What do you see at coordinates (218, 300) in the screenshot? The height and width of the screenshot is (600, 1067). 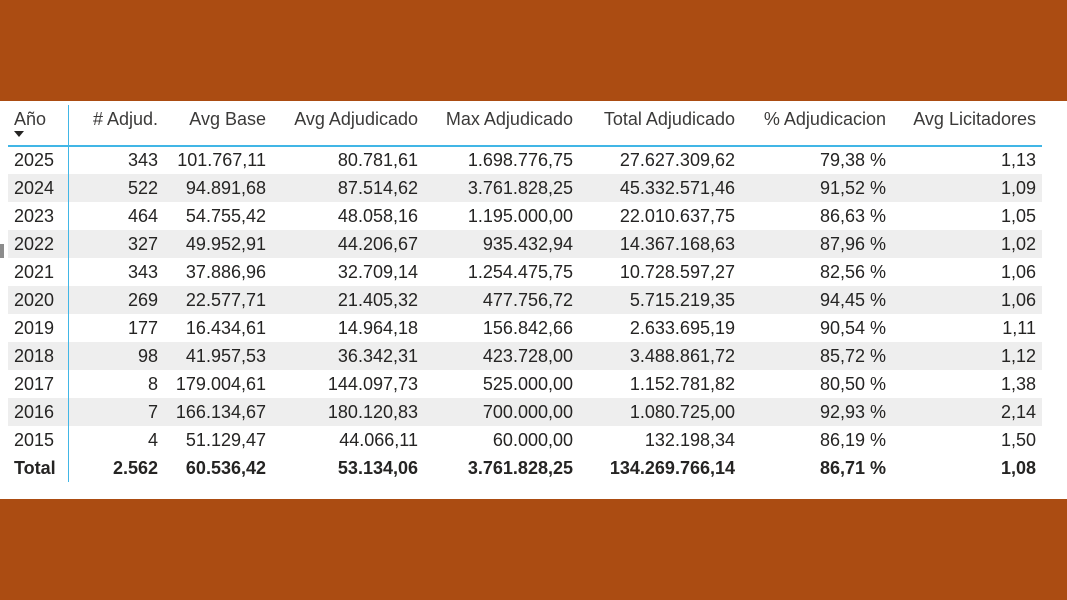 I see `table-cell: 22.577,71` at bounding box center [218, 300].